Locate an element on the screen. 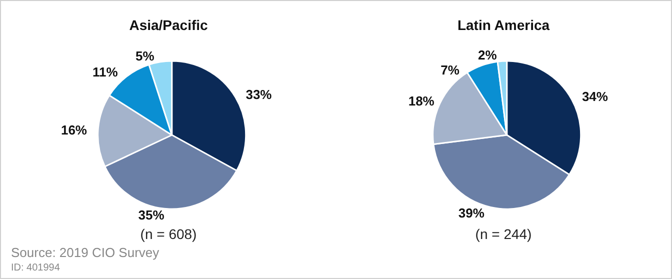  chart-title: Latin America is located at coordinates (503, 25).